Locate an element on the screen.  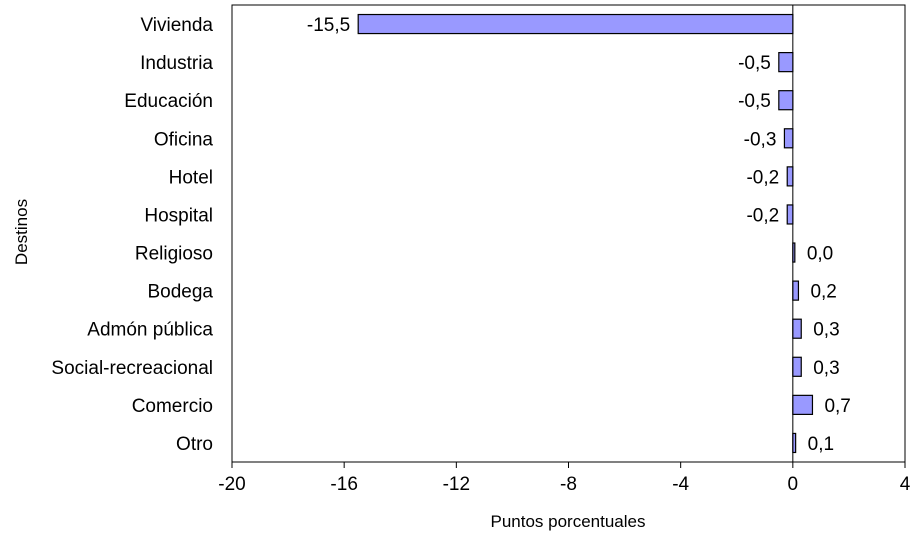
category-label: Social-recreacional is located at coordinates (132, 368).